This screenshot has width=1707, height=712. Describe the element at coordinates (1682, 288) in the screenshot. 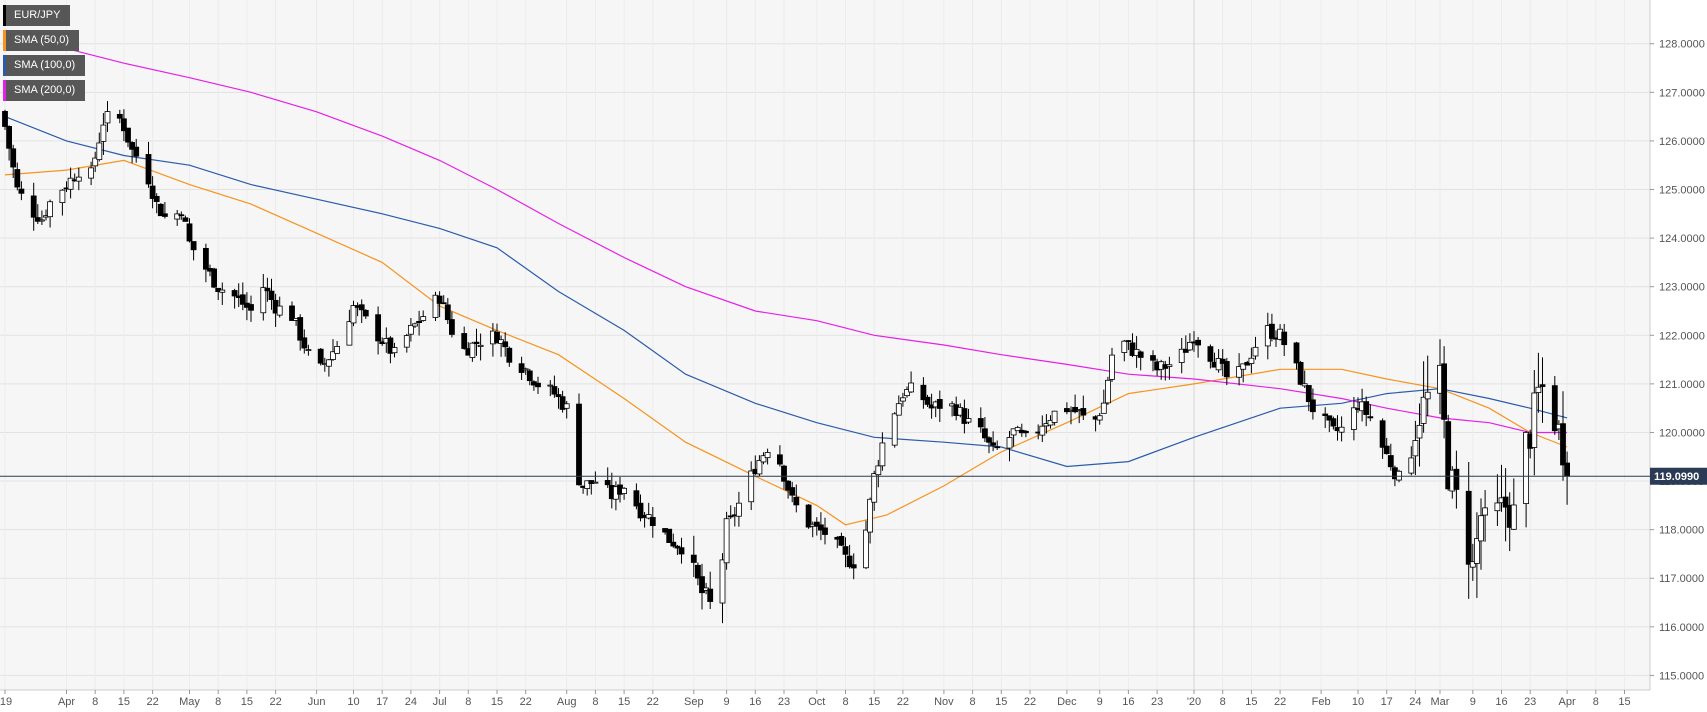

I see `y-tick-label: 123.0000` at that location.